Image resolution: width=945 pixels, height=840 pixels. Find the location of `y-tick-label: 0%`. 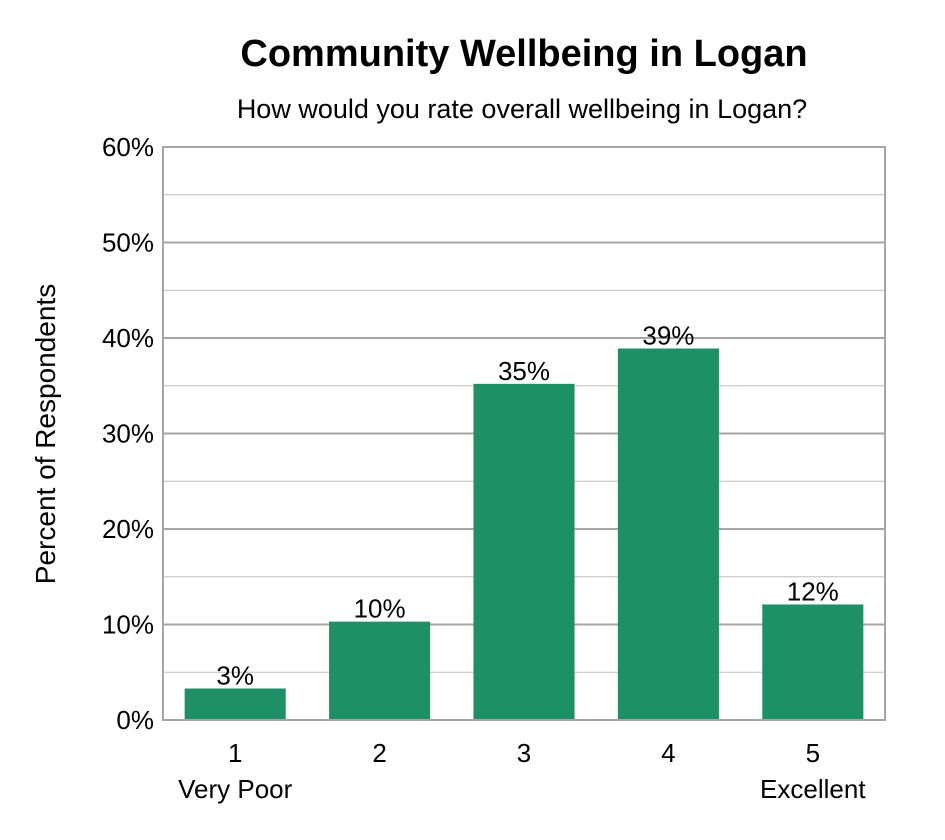

y-tick-label: 0% is located at coordinates (135, 720).